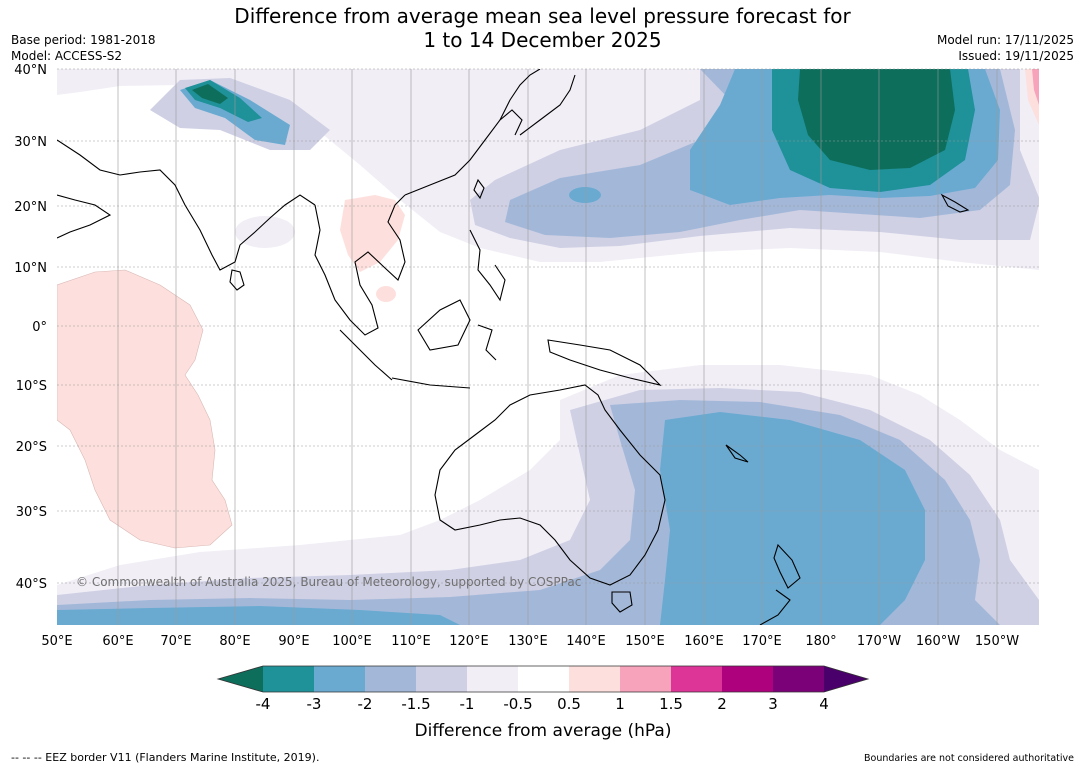 The height and width of the screenshot is (770, 1085). Describe the element at coordinates (585, 195) in the screenshot. I see `north-pacific-small-dark-spot` at that location.